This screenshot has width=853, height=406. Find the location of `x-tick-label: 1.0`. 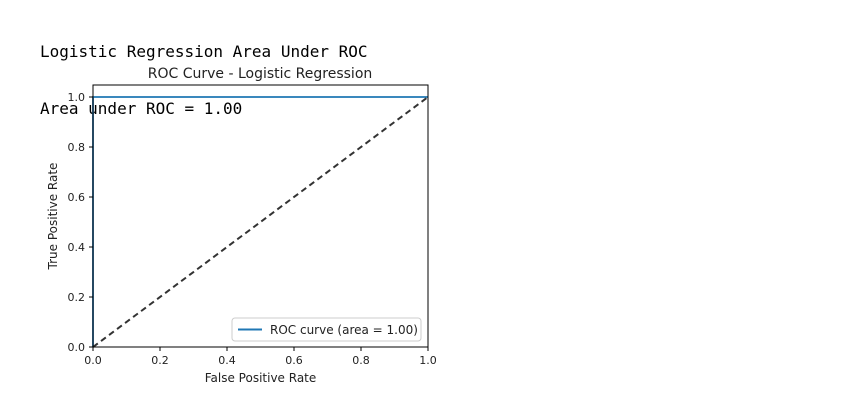

x-tick-label: 1.0 is located at coordinates (428, 360).